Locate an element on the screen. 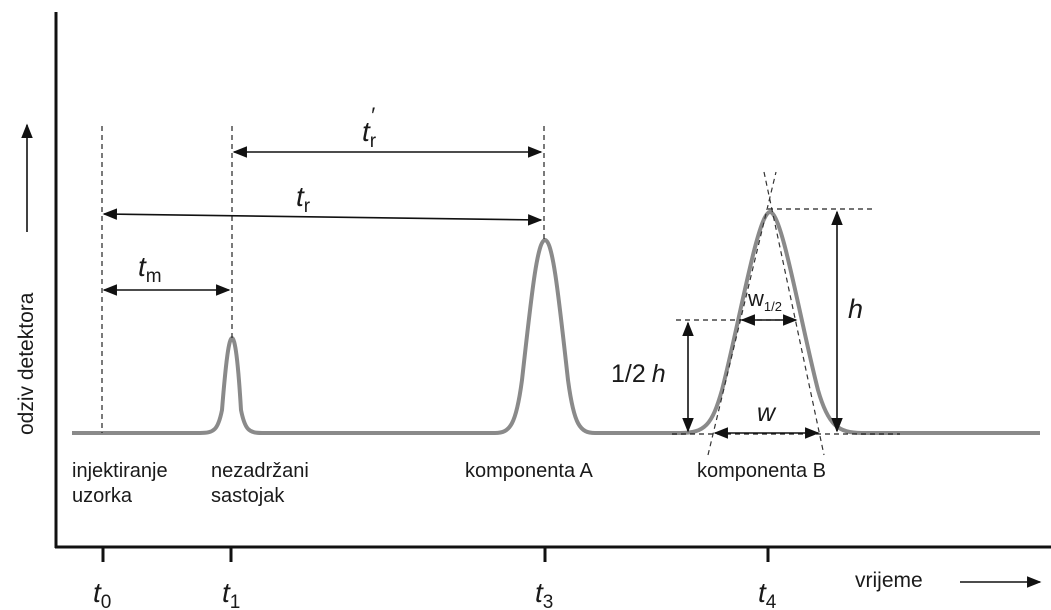 This screenshot has height=610, width=1051. component-a-label: komponenta A is located at coordinates (529, 471).